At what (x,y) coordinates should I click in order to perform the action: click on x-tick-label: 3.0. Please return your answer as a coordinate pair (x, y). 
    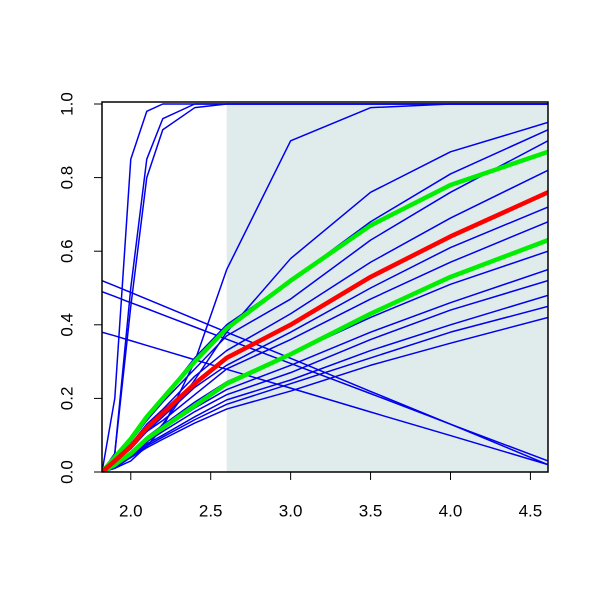
    Looking at the image, I should click on (291, 510).